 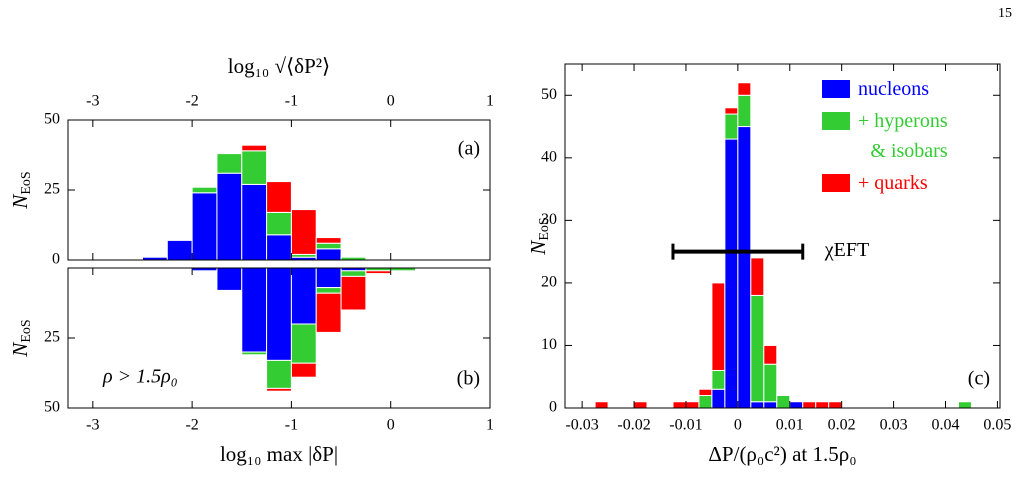 I want to click on x-tick-label: 0.05, so click(x=997, y=425).